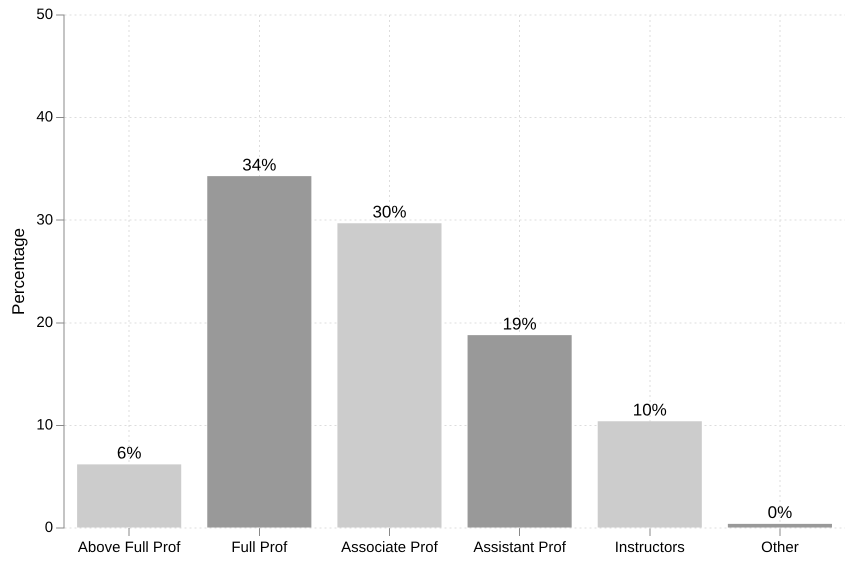 Image resolution: width=855 pixels, height=565 pixels. I want to click on y-tick-label: 30, so click(45, 219).